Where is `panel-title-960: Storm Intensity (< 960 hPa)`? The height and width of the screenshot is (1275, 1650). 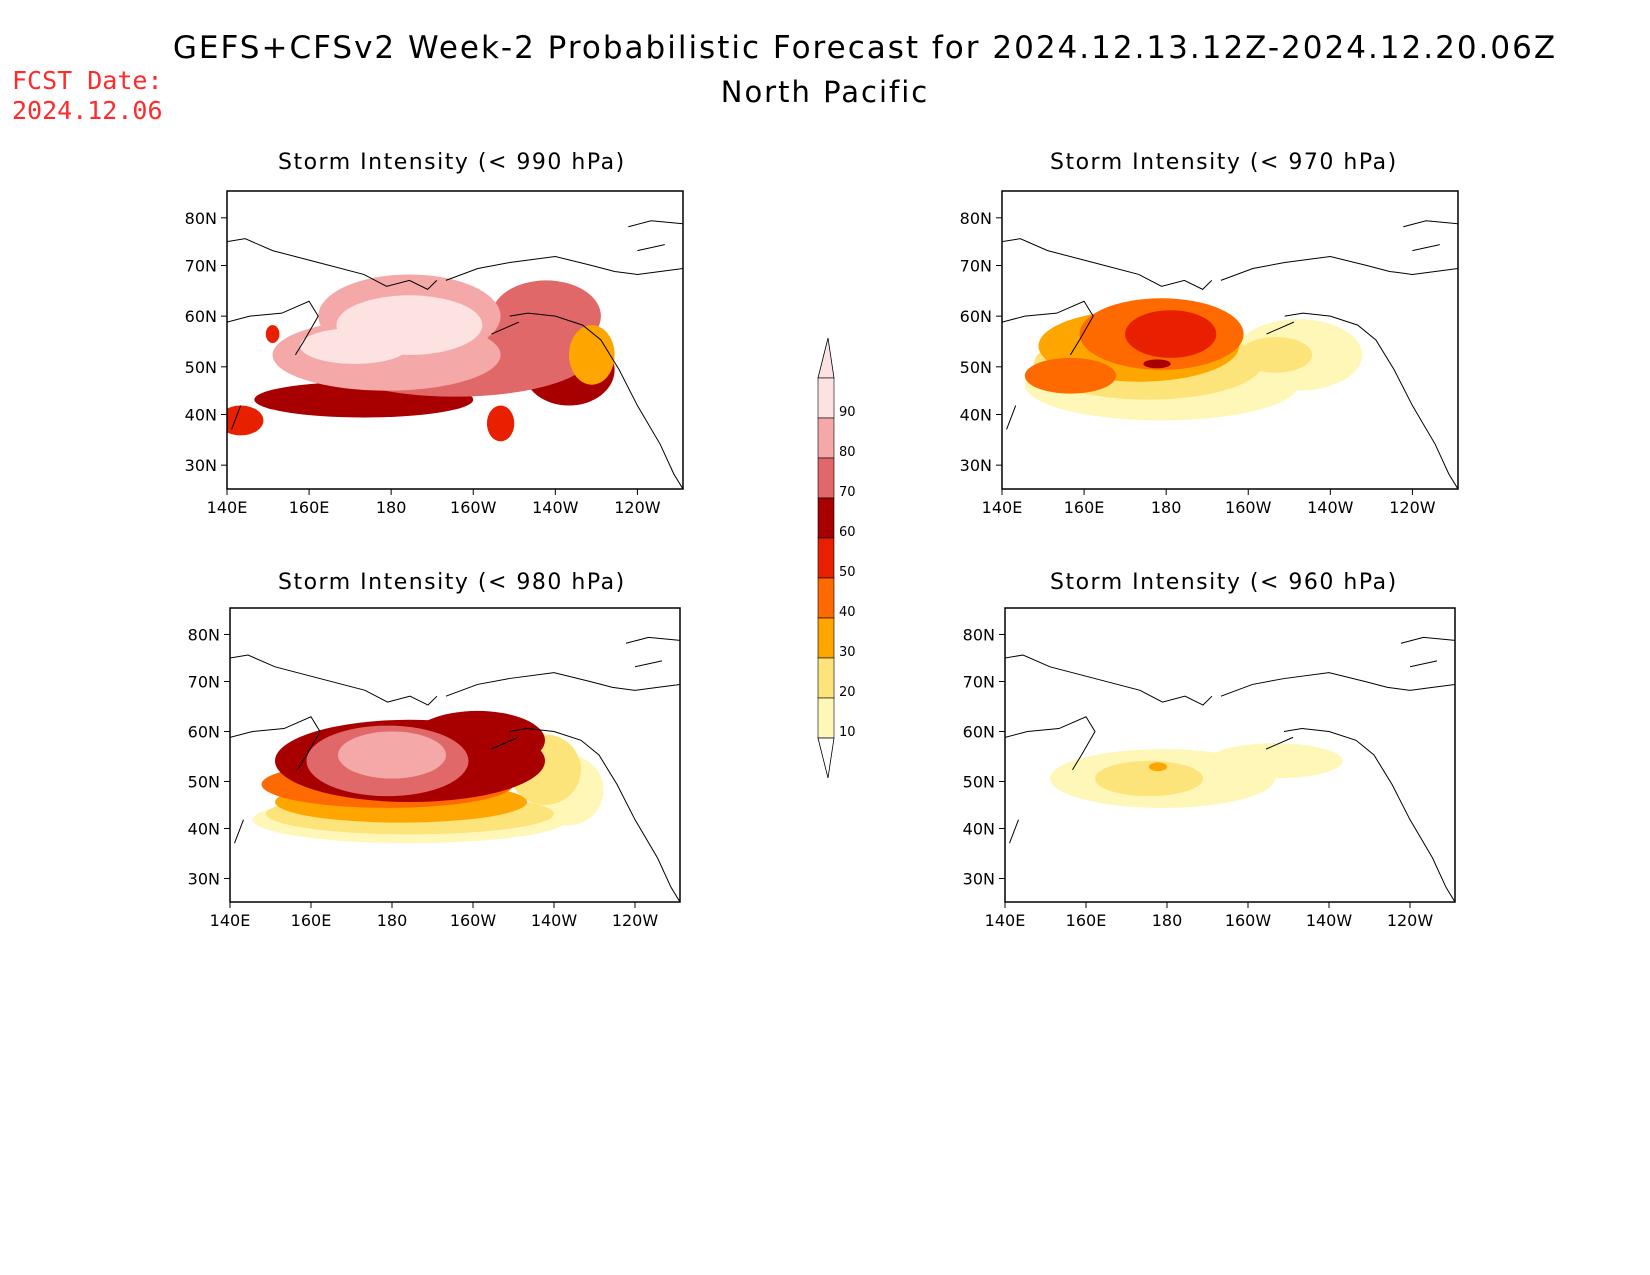 panel-title-960: Storm Intensity (< 960 hPa) is located at coordinates (1224, 582).